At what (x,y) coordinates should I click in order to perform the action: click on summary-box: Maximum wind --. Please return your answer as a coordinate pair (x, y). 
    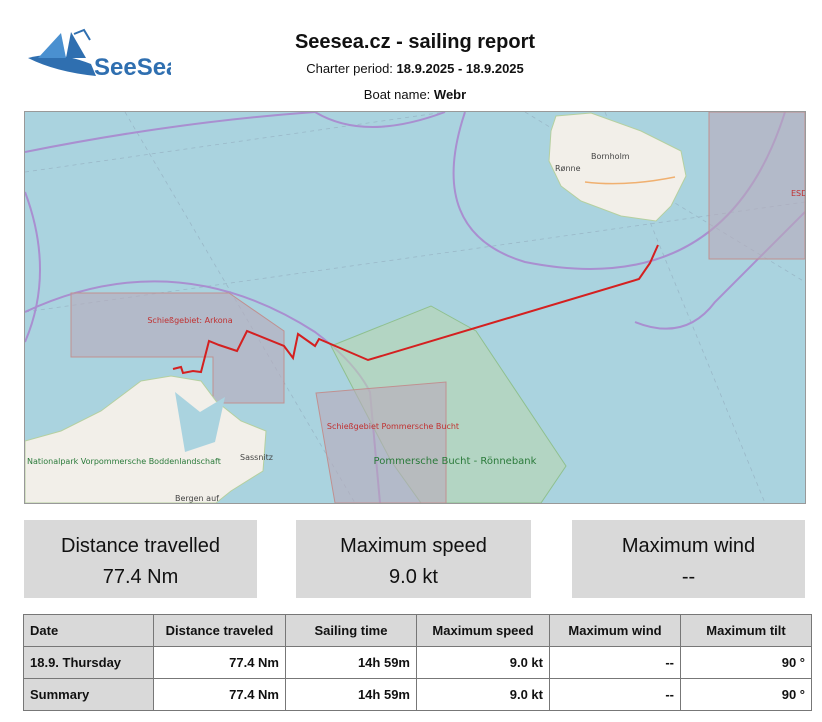
    Looking at the image, I should click on (688, 559).